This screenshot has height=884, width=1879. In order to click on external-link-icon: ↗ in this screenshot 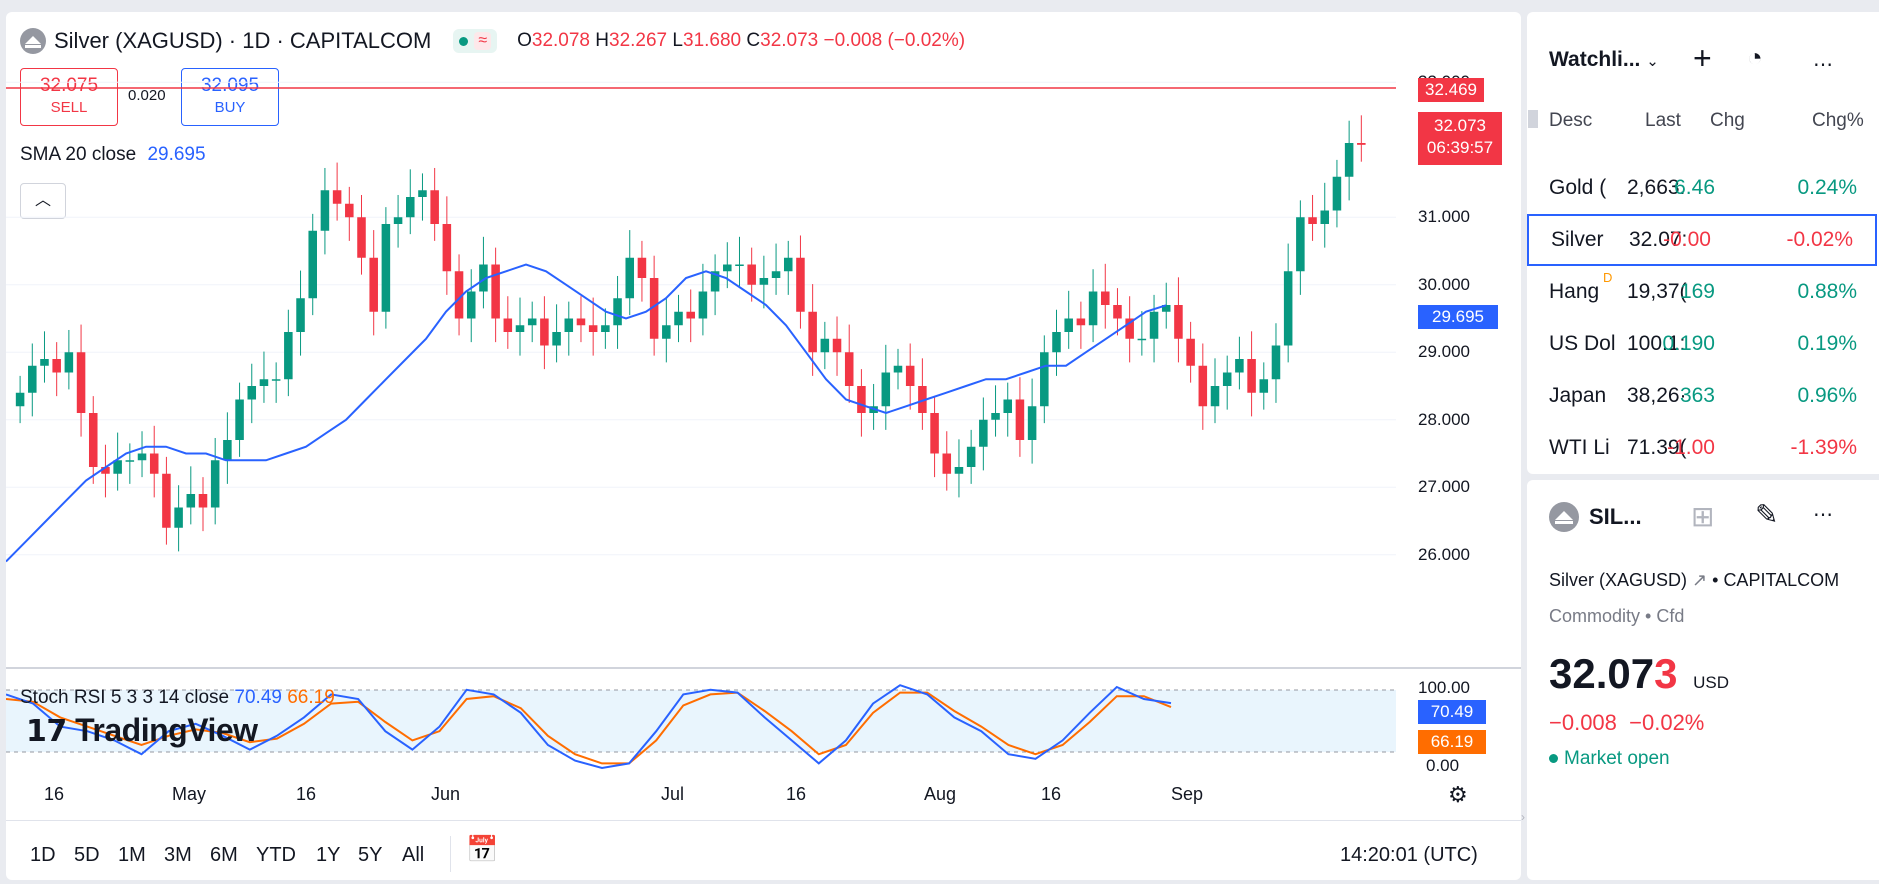, I will do `click(1700, 580)`.